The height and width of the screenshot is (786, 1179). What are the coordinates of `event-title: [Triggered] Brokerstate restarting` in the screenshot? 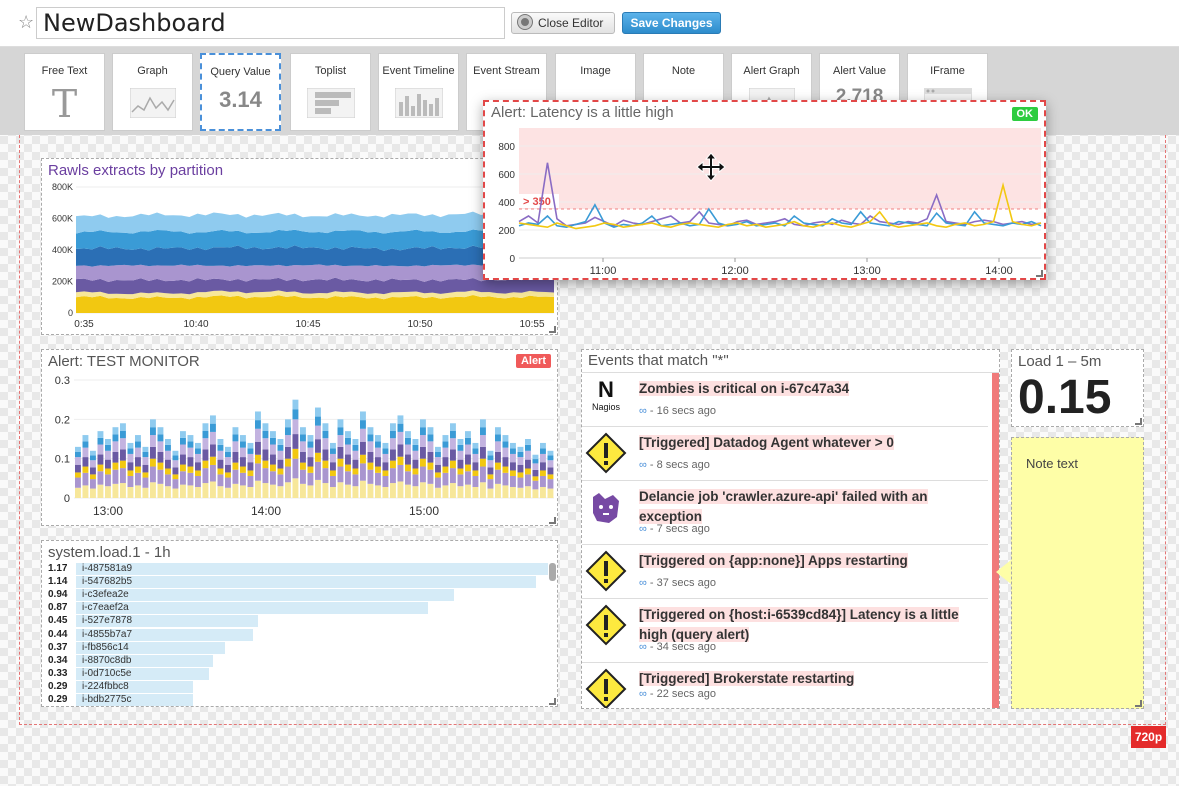 It's located at (809, 679).